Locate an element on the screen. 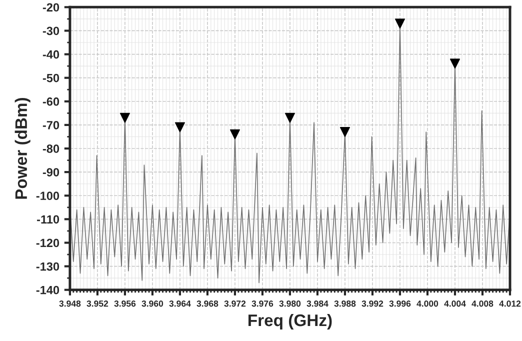 Image resolution: width=522 pixels, height=341 pixels. x-tick-label: 3.956 is located at coordinates (125, 303).